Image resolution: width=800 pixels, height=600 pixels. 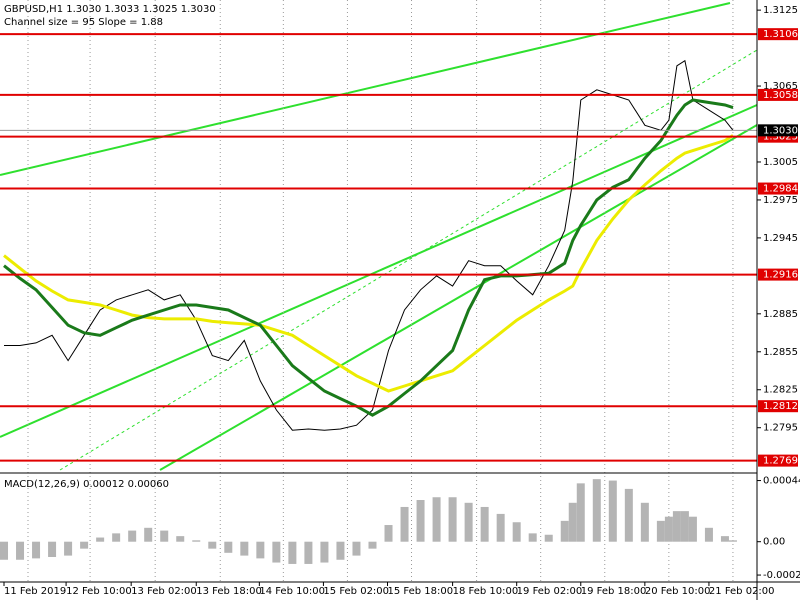 I want to click on y-tick-label: 1.2855, so click(x=780, y=352).